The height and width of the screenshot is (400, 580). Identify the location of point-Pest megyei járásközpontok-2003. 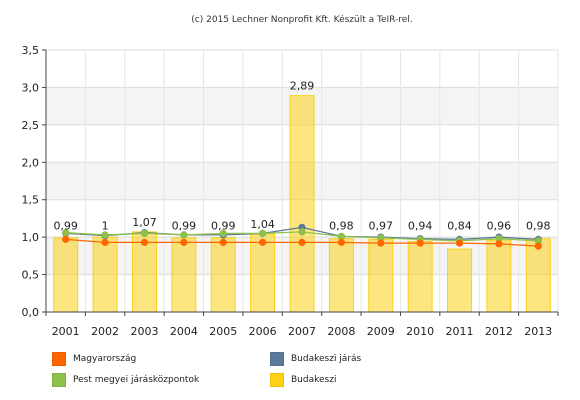
(144, 233).